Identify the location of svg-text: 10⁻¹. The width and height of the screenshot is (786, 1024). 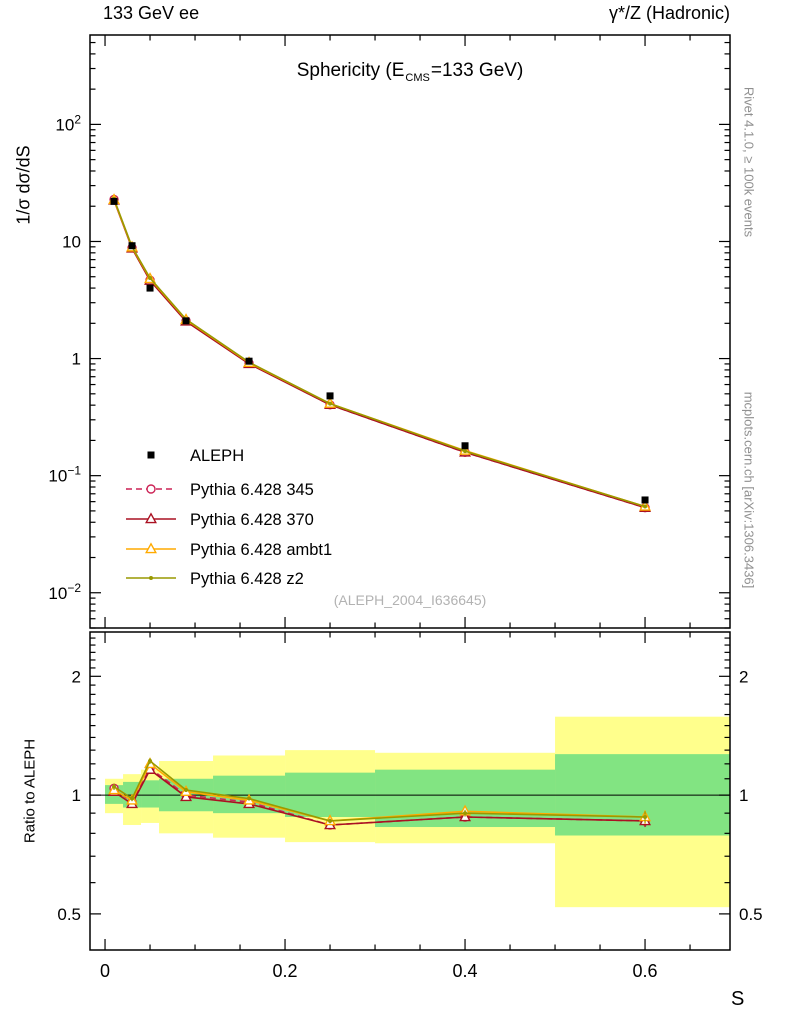
(64, 475).